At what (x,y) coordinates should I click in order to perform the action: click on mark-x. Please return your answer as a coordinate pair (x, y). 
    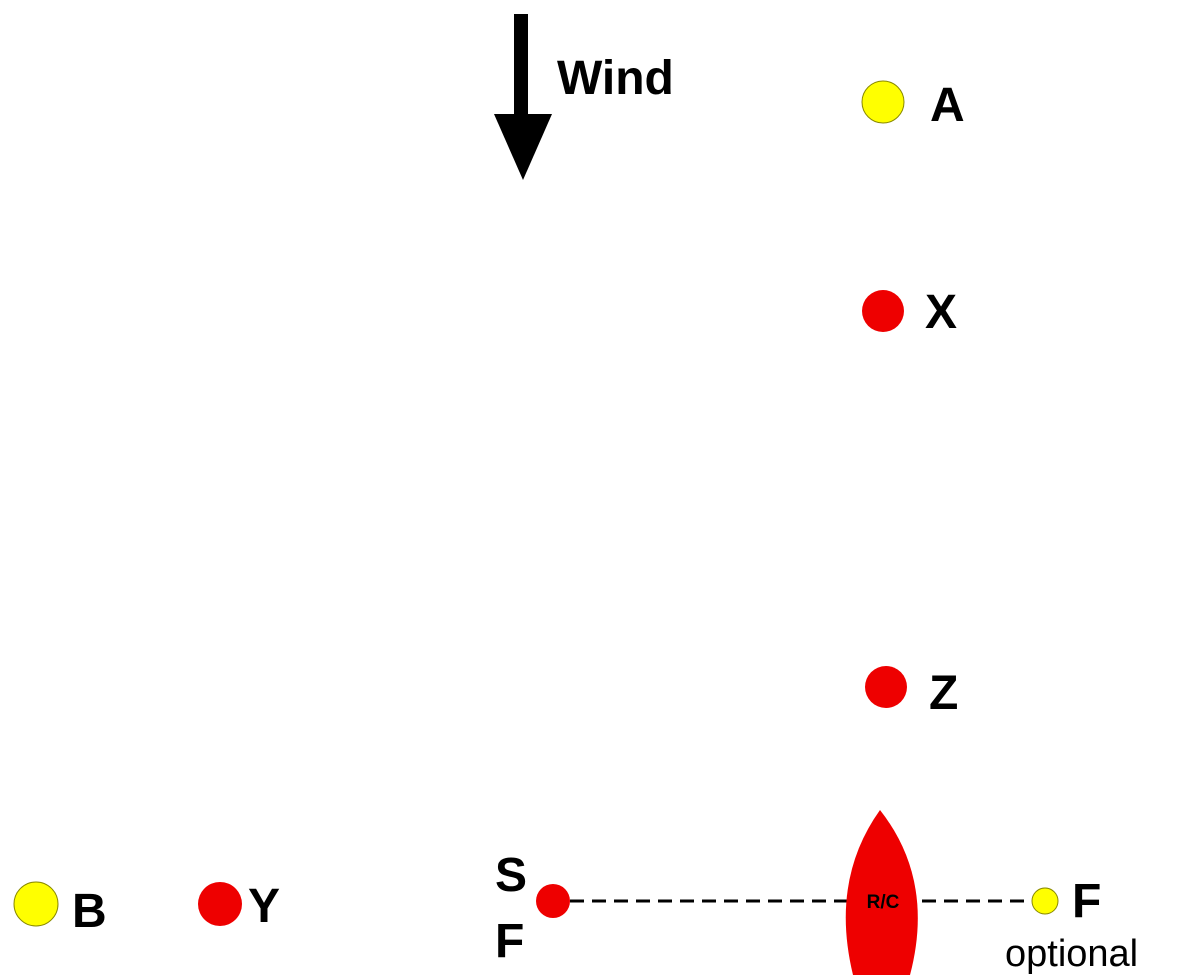
    Looking at the image, I should click on (883, 311).